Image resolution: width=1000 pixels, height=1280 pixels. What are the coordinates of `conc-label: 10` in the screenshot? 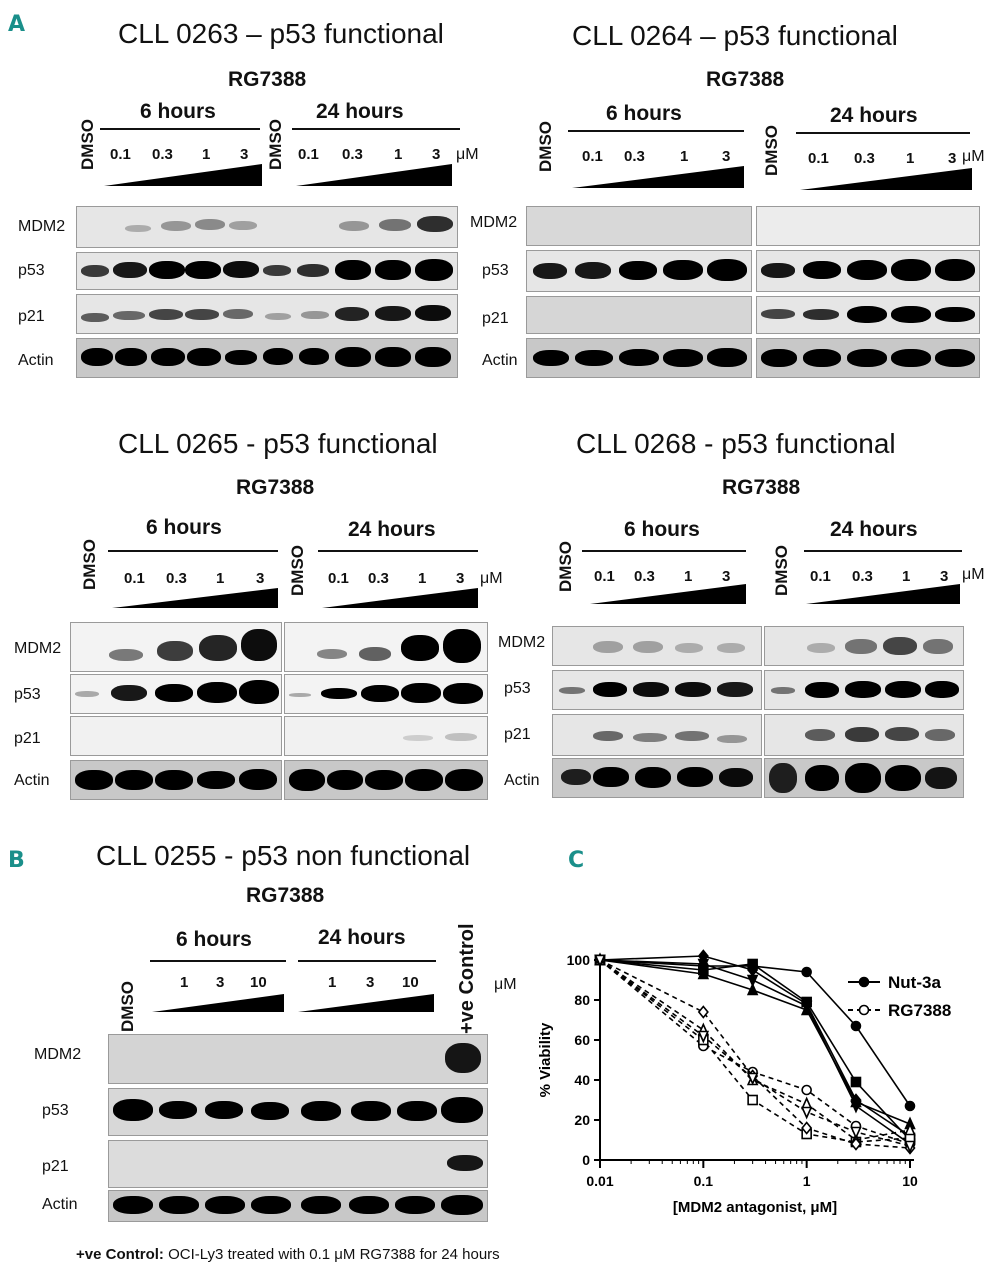 It's located at (258, 982).